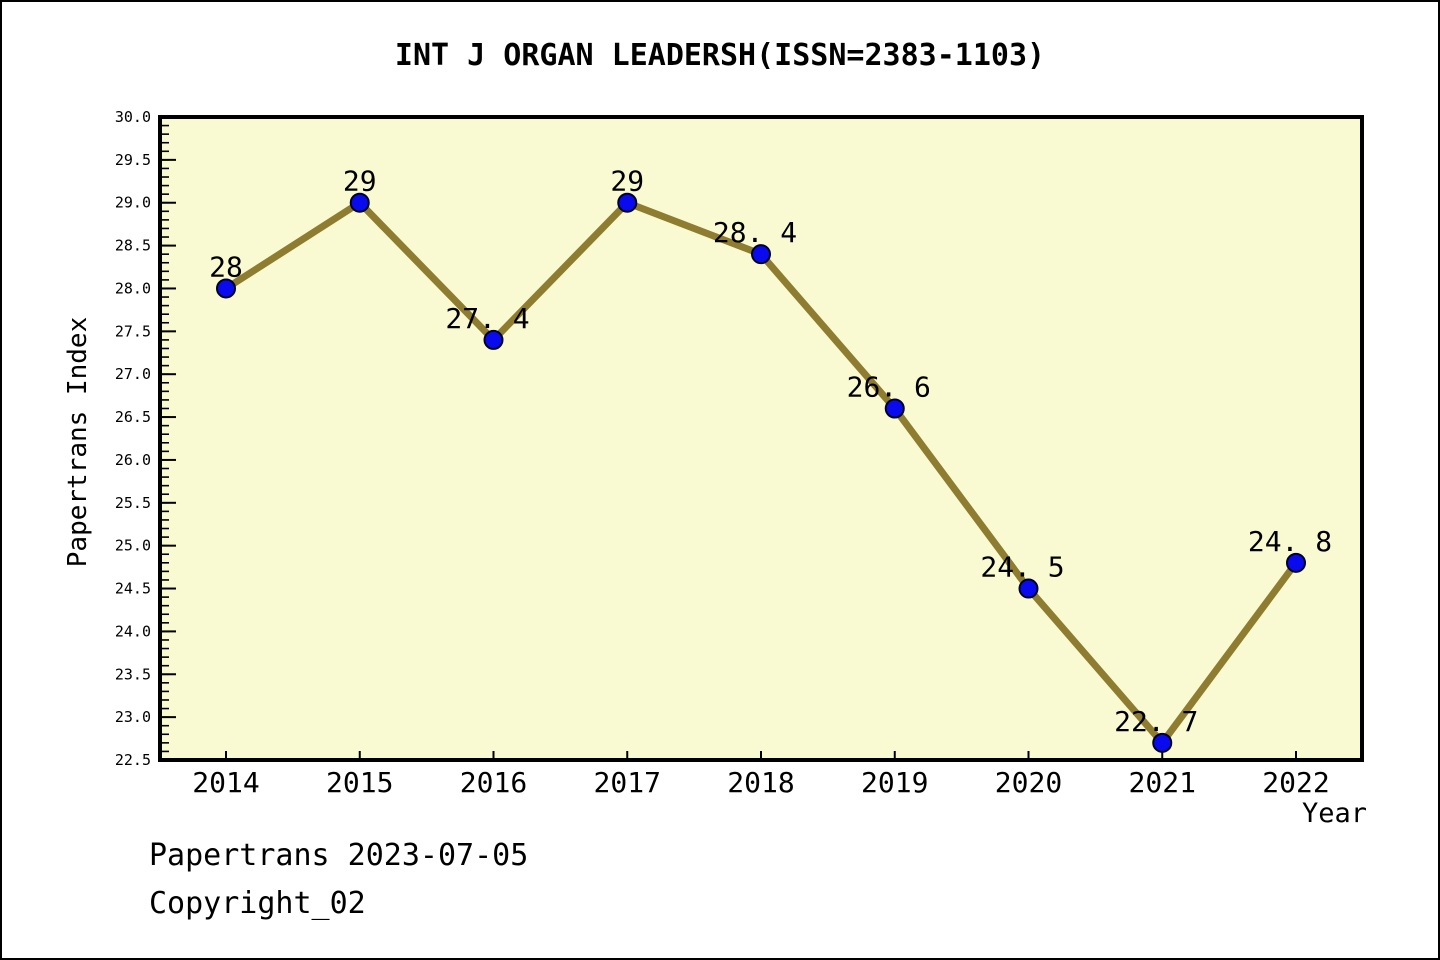 The height and width of the screenshot is (960, 1440). What do you see at coordinates (1156, 721) in the screenshot?
I see `data-point-label: 22. 7` at bounding box center [1156, 721].